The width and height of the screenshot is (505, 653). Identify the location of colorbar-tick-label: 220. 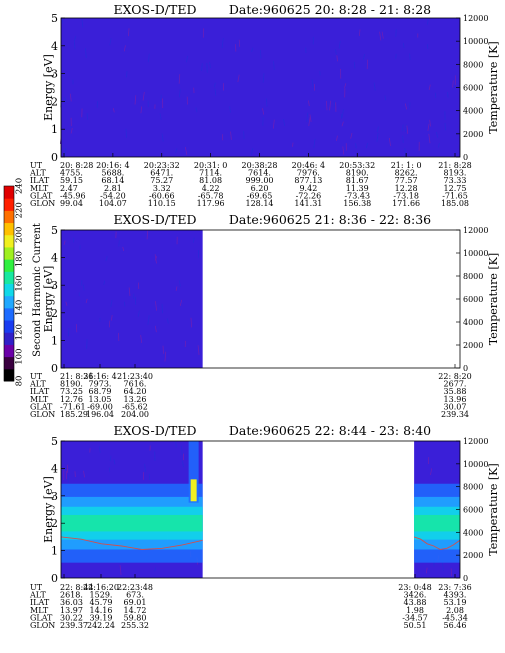
(20, 210).